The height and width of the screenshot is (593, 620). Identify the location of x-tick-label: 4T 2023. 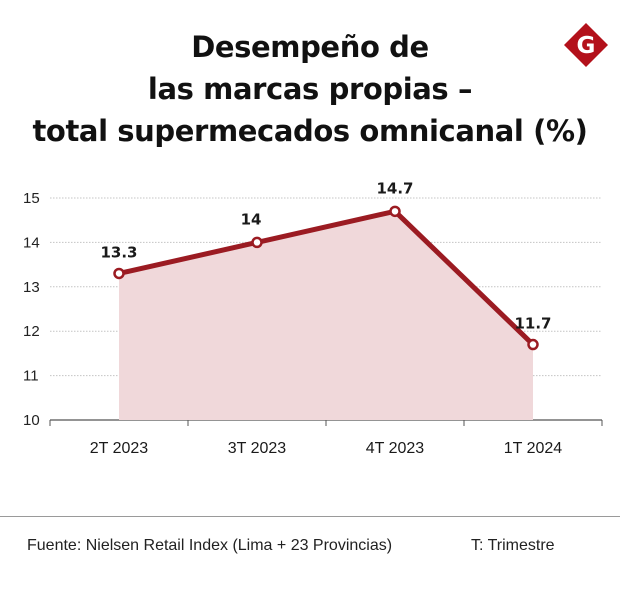
(395, 448).